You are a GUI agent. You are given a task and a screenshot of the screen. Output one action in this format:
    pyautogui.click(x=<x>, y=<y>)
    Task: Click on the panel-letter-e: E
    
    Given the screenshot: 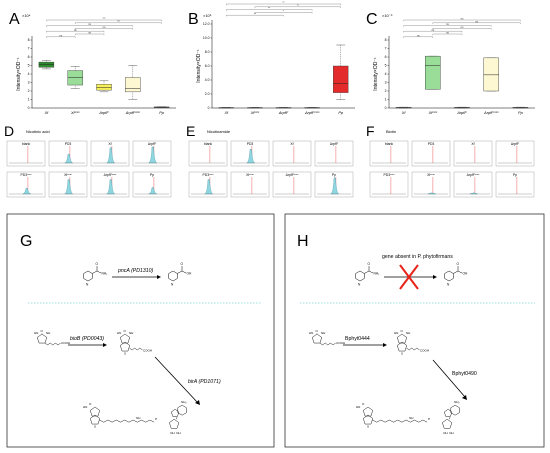 What is the action you would take?
    pyautogui.click(x=190, y=131)
    